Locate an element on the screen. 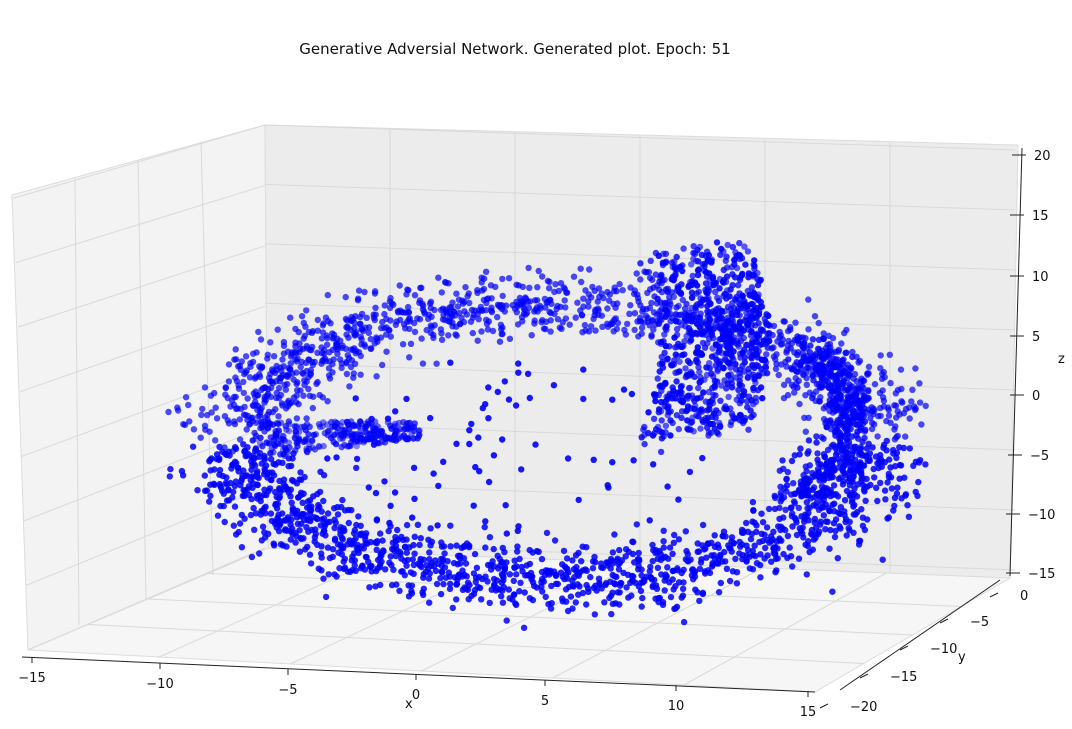 The height and width of the screenshot is (729, 1072). z-gridline-left is located at coordinates (143, 411).